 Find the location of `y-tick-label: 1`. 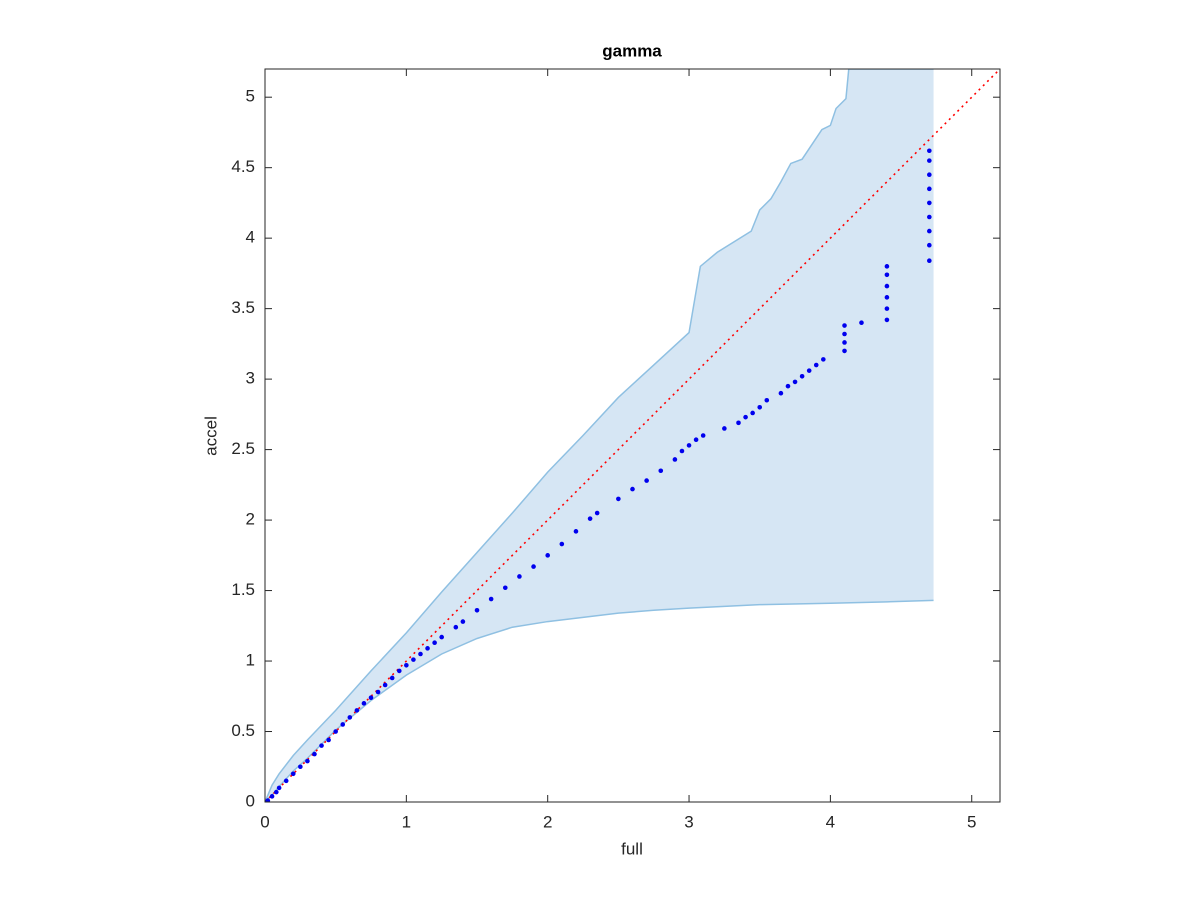

y-tick-label: 1 is located at coordinates (250, 660).